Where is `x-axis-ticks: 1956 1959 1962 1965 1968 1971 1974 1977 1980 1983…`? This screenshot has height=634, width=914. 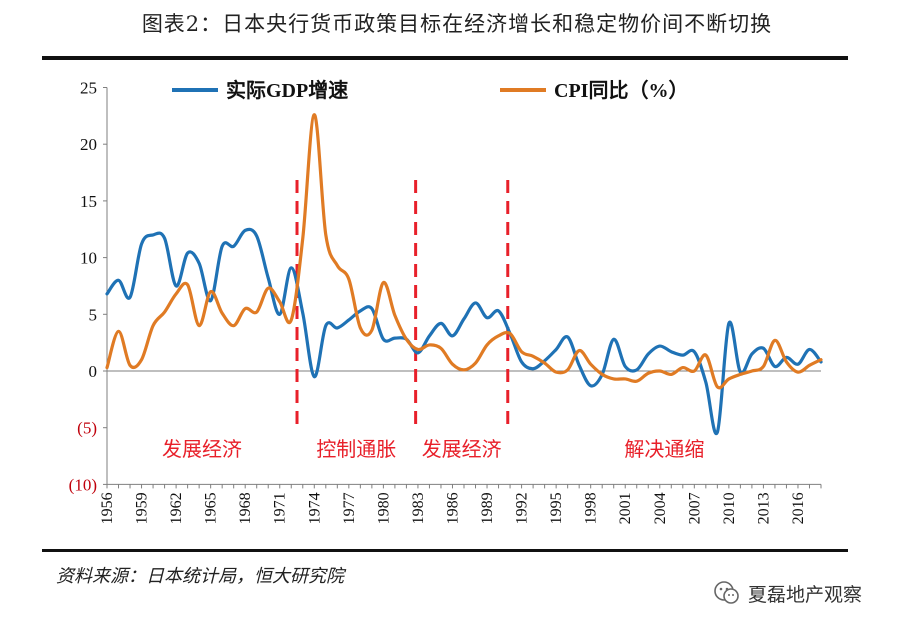 x-axis-ticks: 1956 1959 1962 1965 1968 1971 1974 1977 1980 1983… is located at coordinates (460, 504).